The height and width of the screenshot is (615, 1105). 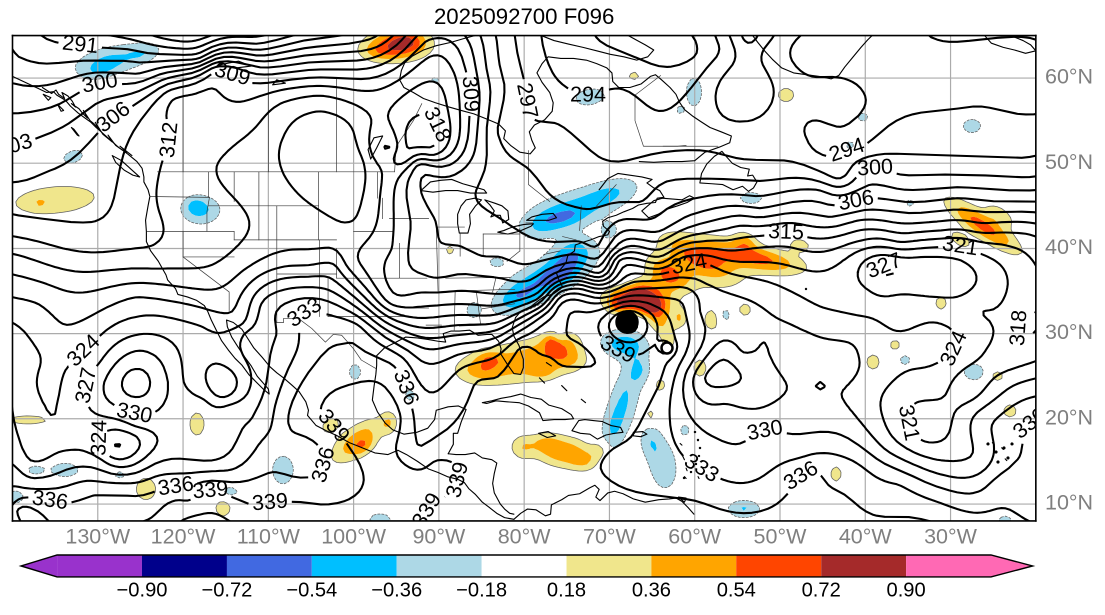 What do you see at coordinates (695, 537) in the screenshot?
I see `svg-text: 60°W` at bounding box center [695, 537].